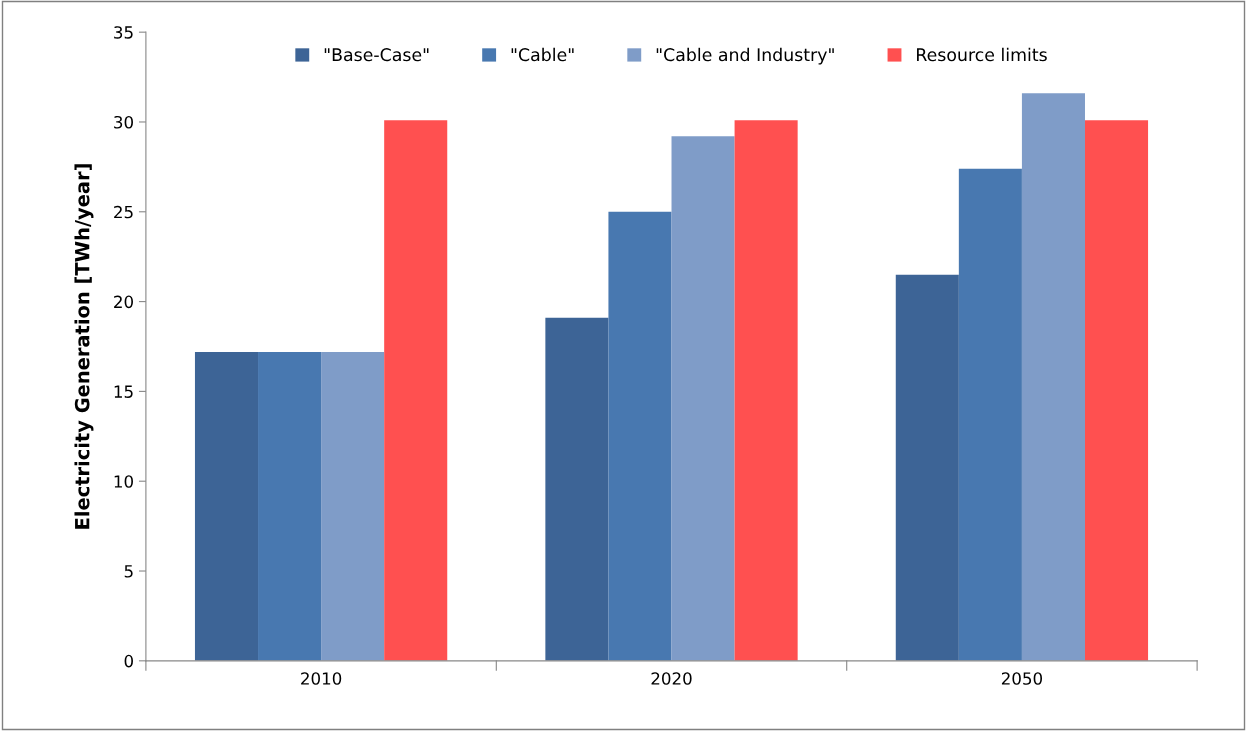  I want to click on y-tick-label: 30, so click(123, 122).